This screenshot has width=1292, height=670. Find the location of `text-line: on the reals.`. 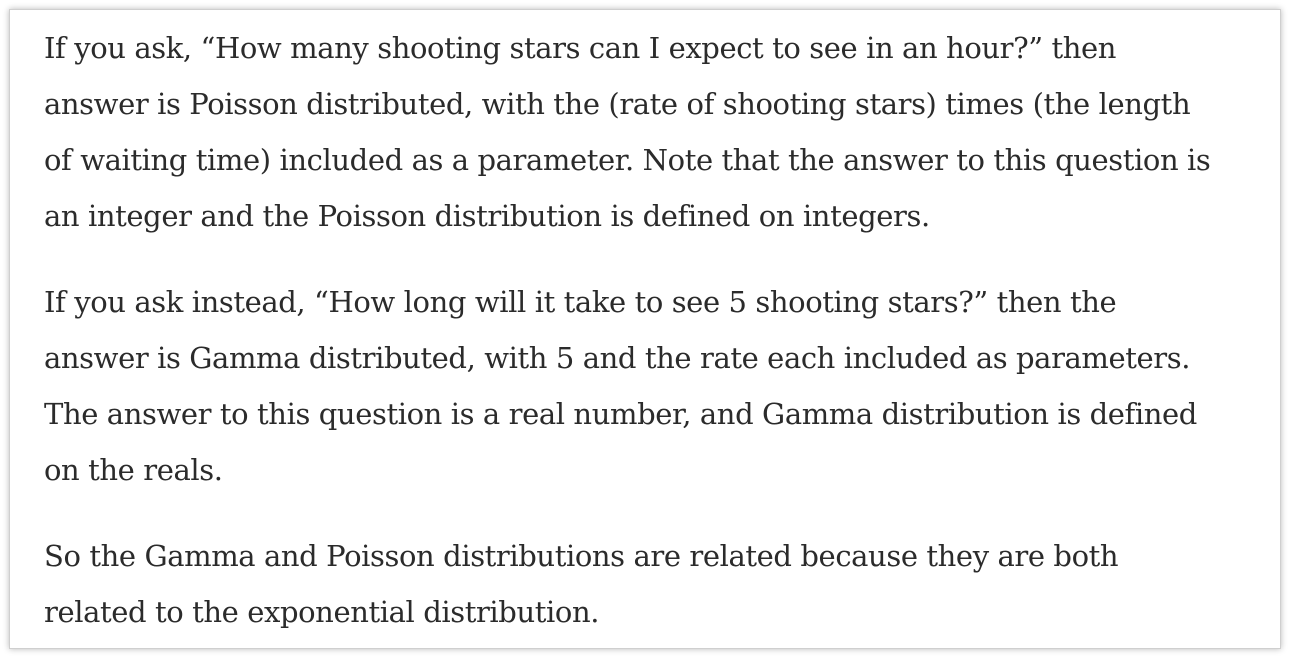

text-line: on the reals. is located at coordinates (133, 470).